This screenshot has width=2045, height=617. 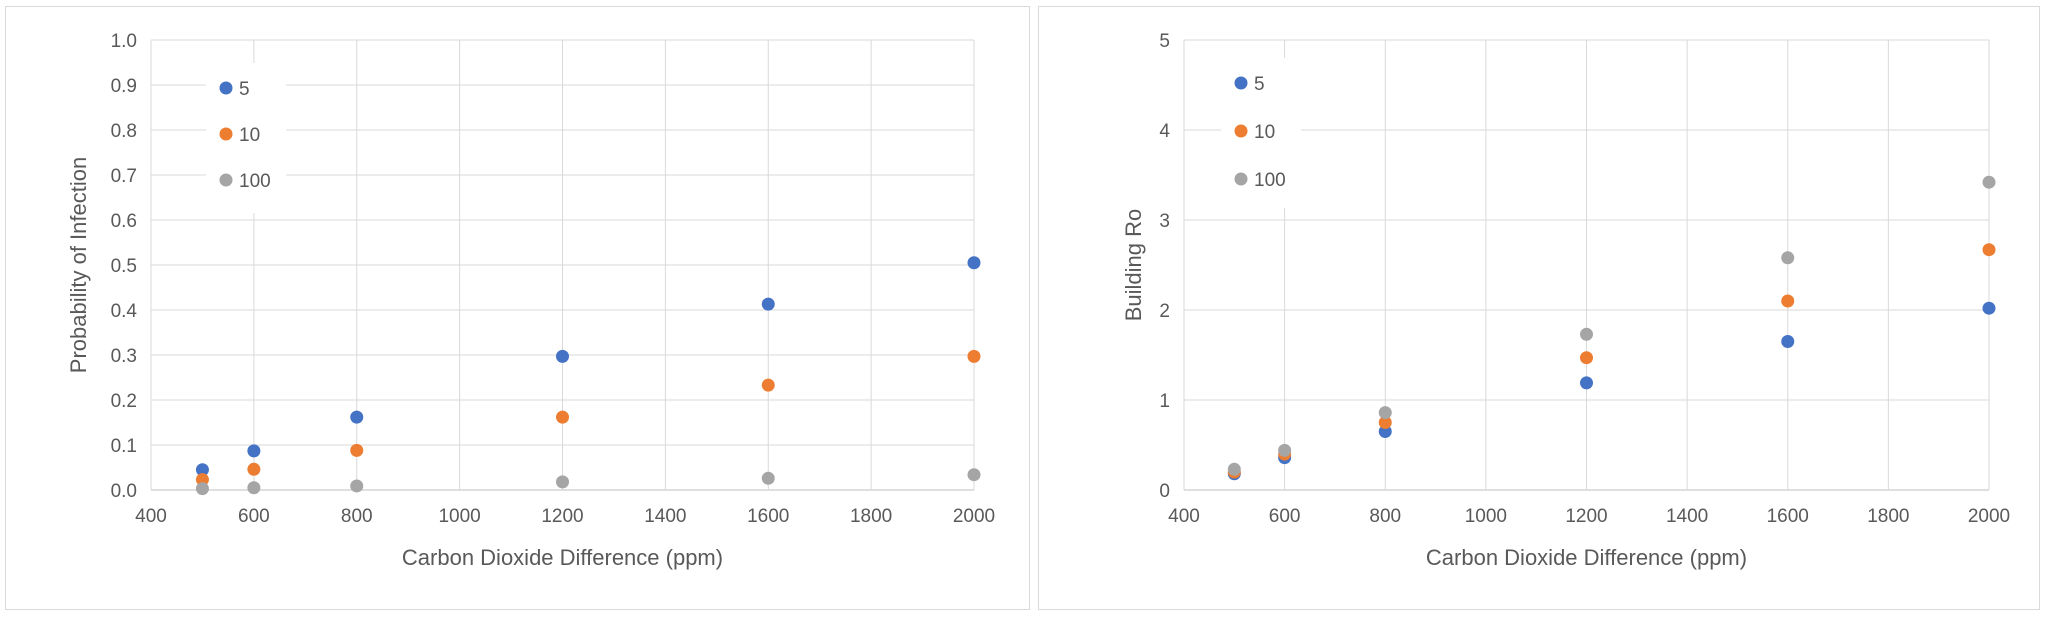 What do you see at coordinates (124, 491) in the screenshot?
I see `y-tick-label: 0.0` at bounding box center [124, 491].